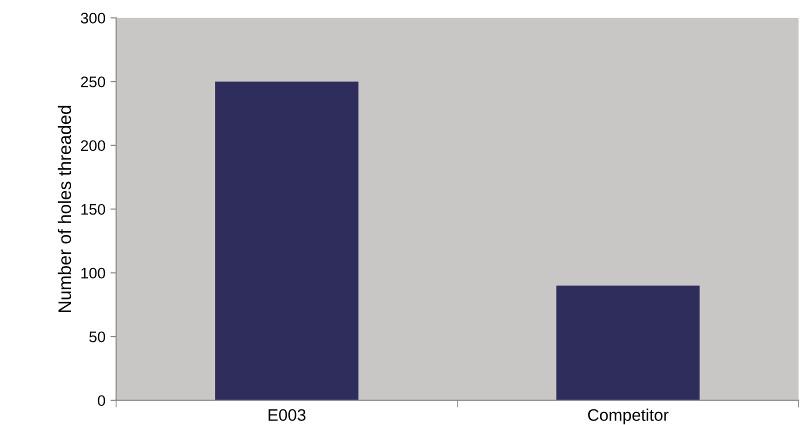 The height and width of the screenshot is (425, 801). What do you see at coordinates (65, 209) in the screenshot?
I see `y-axis-title: Number of holes threaded` at bounding box center [65, 209].